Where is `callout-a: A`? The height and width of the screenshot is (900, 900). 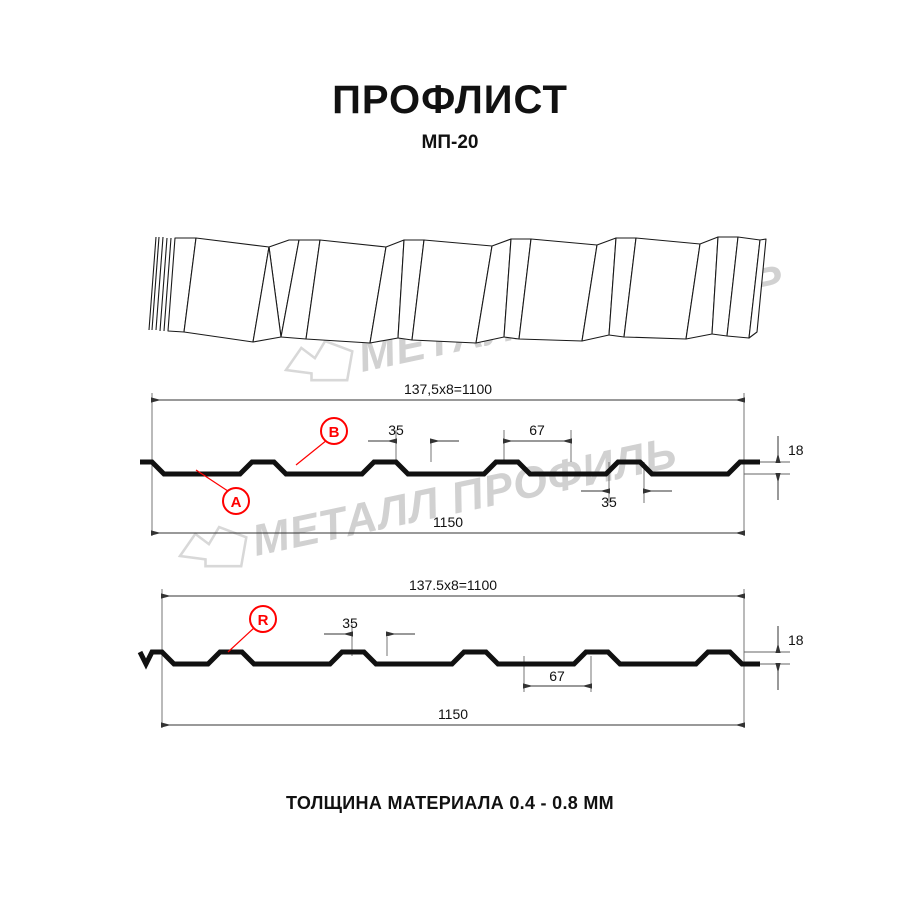
callout-a: A is located at coordinates (222, 492).